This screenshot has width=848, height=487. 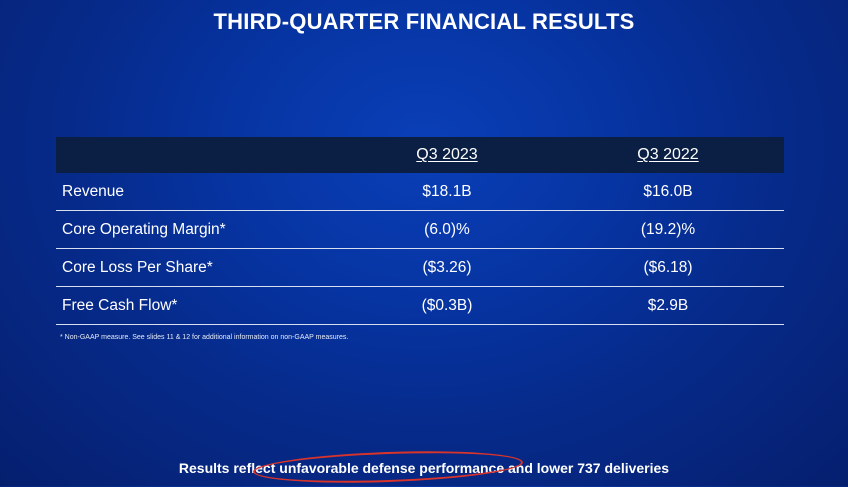 I want to click on table-row-free-cash-flow: Free Cash Flow* ($0.3B) $2.9B, so click(x=420, y=306).